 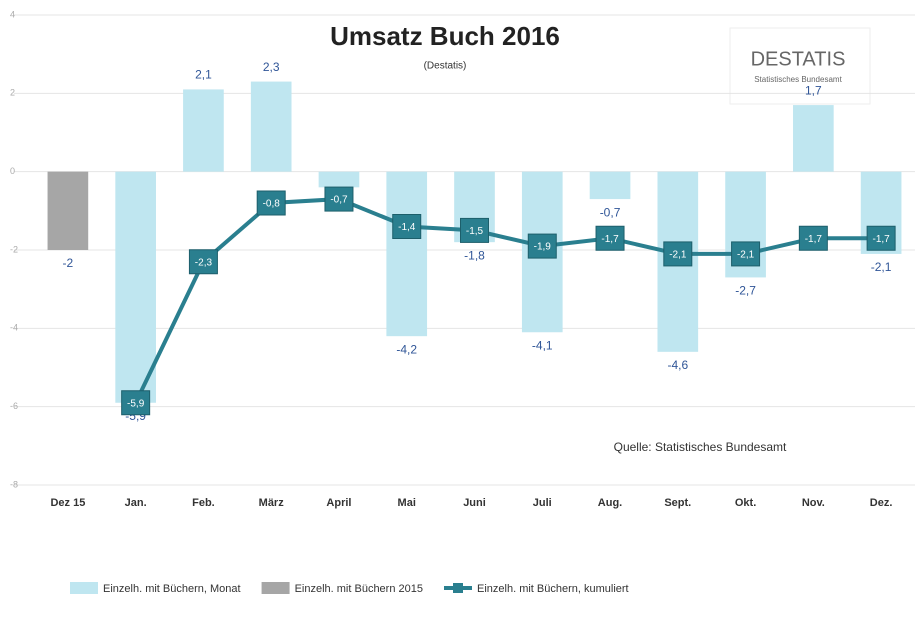 What do you see at coordinates (338, 503) in the screenshot?
I see `x-tick-label: April` at bounding box center [338, 503].